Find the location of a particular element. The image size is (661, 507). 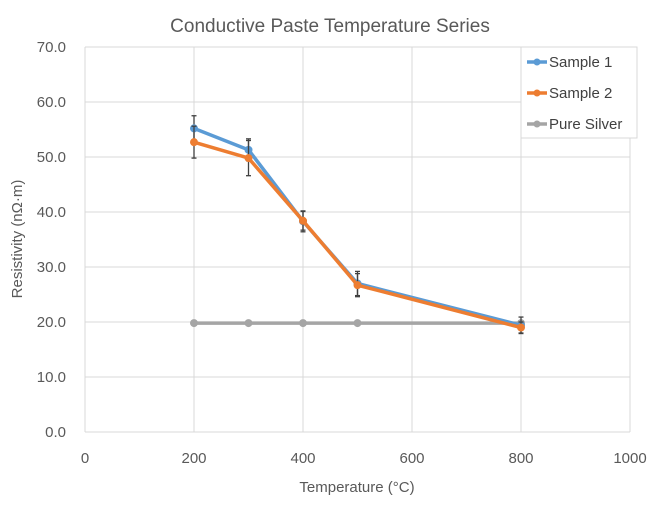

y-tick-label: 50.0 is located at coordinates (51, 157).